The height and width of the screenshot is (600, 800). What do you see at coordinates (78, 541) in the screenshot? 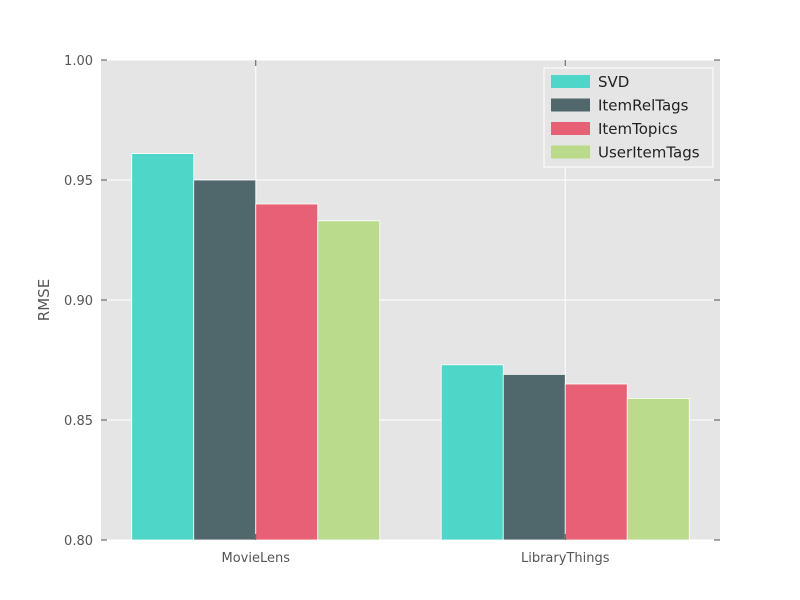
I see `y-tick-label: 0.80` at bounding box center [78, 541].